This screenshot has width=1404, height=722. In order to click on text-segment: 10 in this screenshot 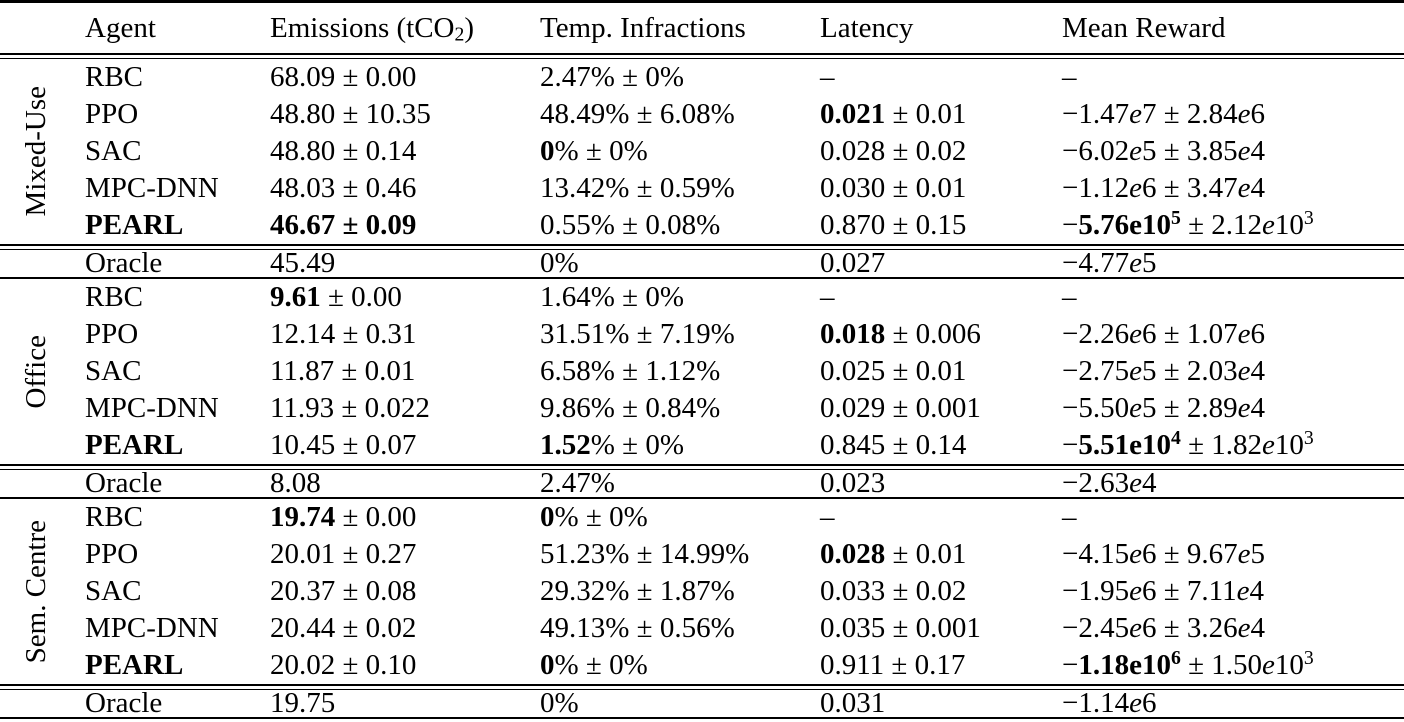, I will do `click(1289, 225)`.